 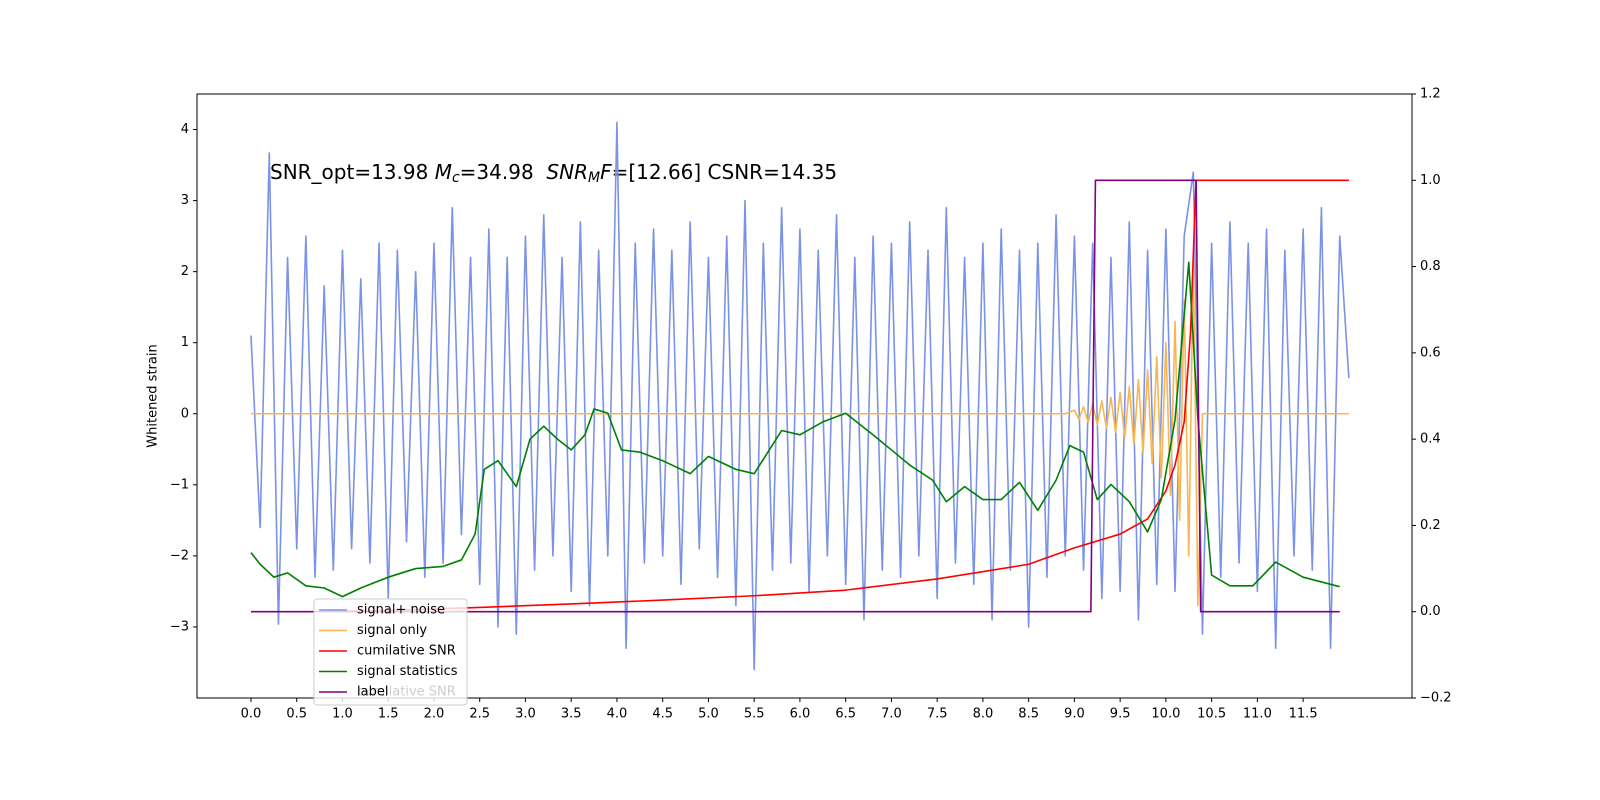 I want to click on x-tick-label: 0.5, so click(x=296, y=714).